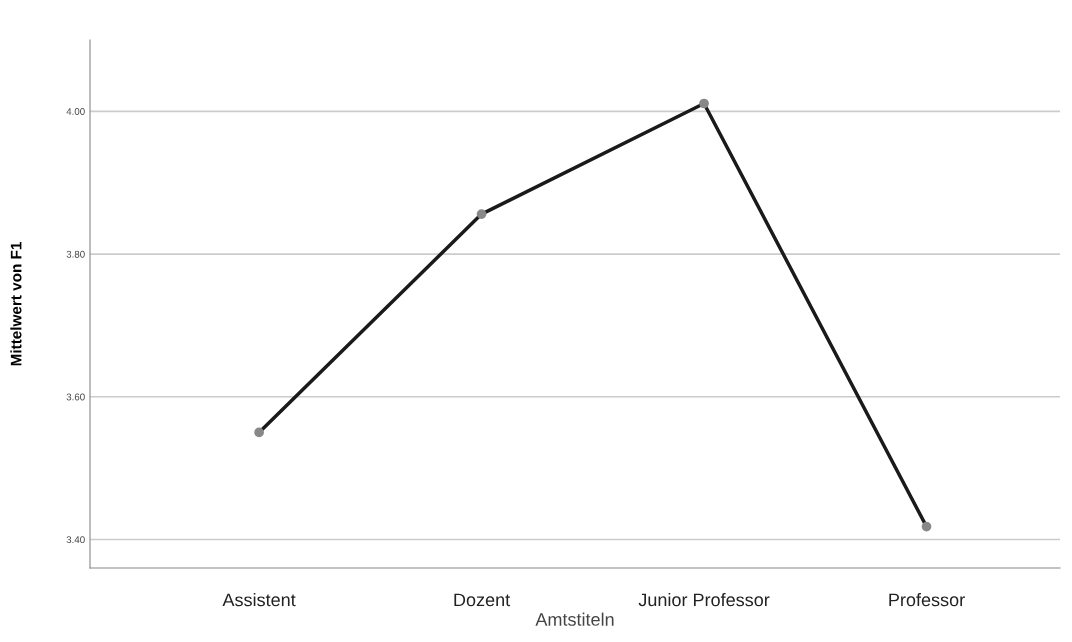 This screenshot has height=642, width=1072. I want to click on x-tick-label: Professor, so click(927, 600).